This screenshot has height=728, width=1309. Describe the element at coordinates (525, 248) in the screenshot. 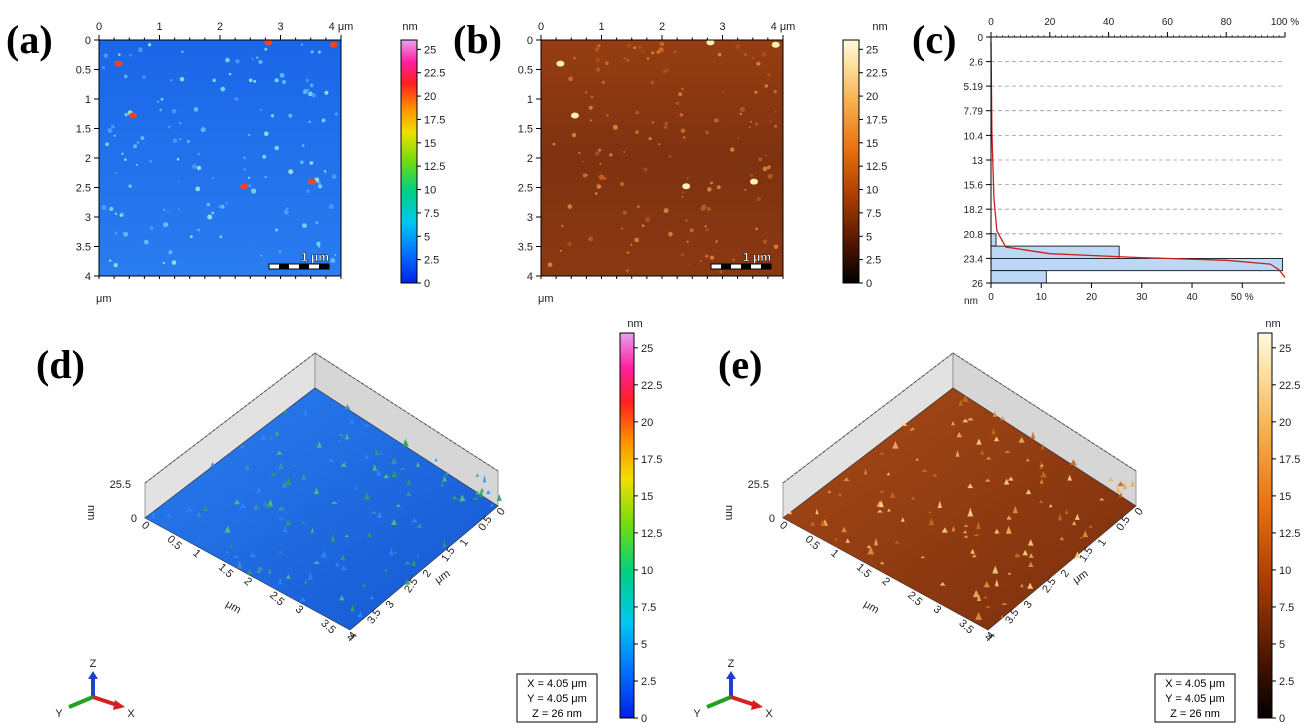

I see `y-tick-label: 3.5` at that location.